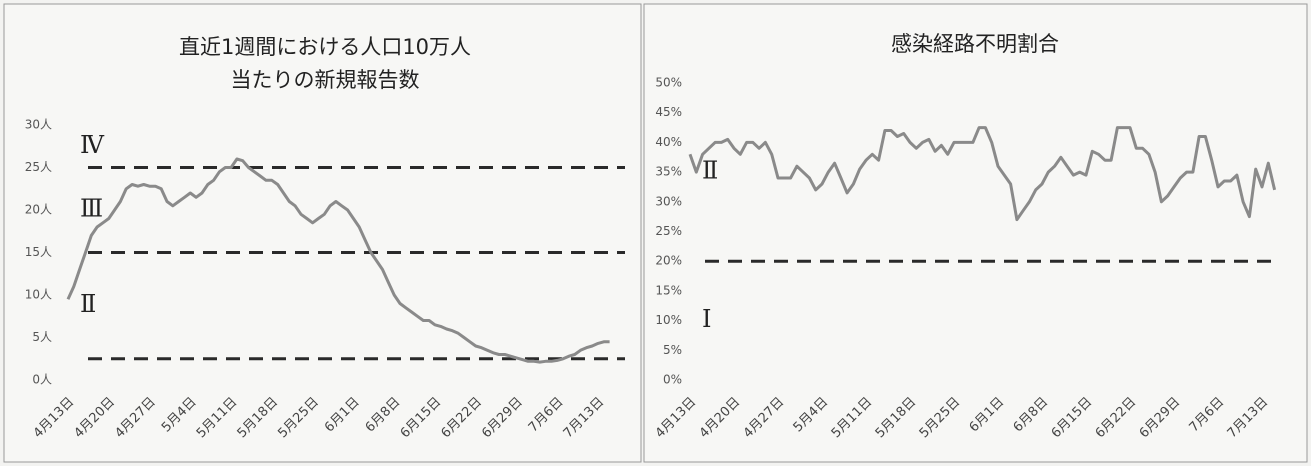 This screenshot has height=466, width=1311. Describe the element at coordinates (42, 337) in the screenshot. I see `y-tick-label: 5人` at that location.